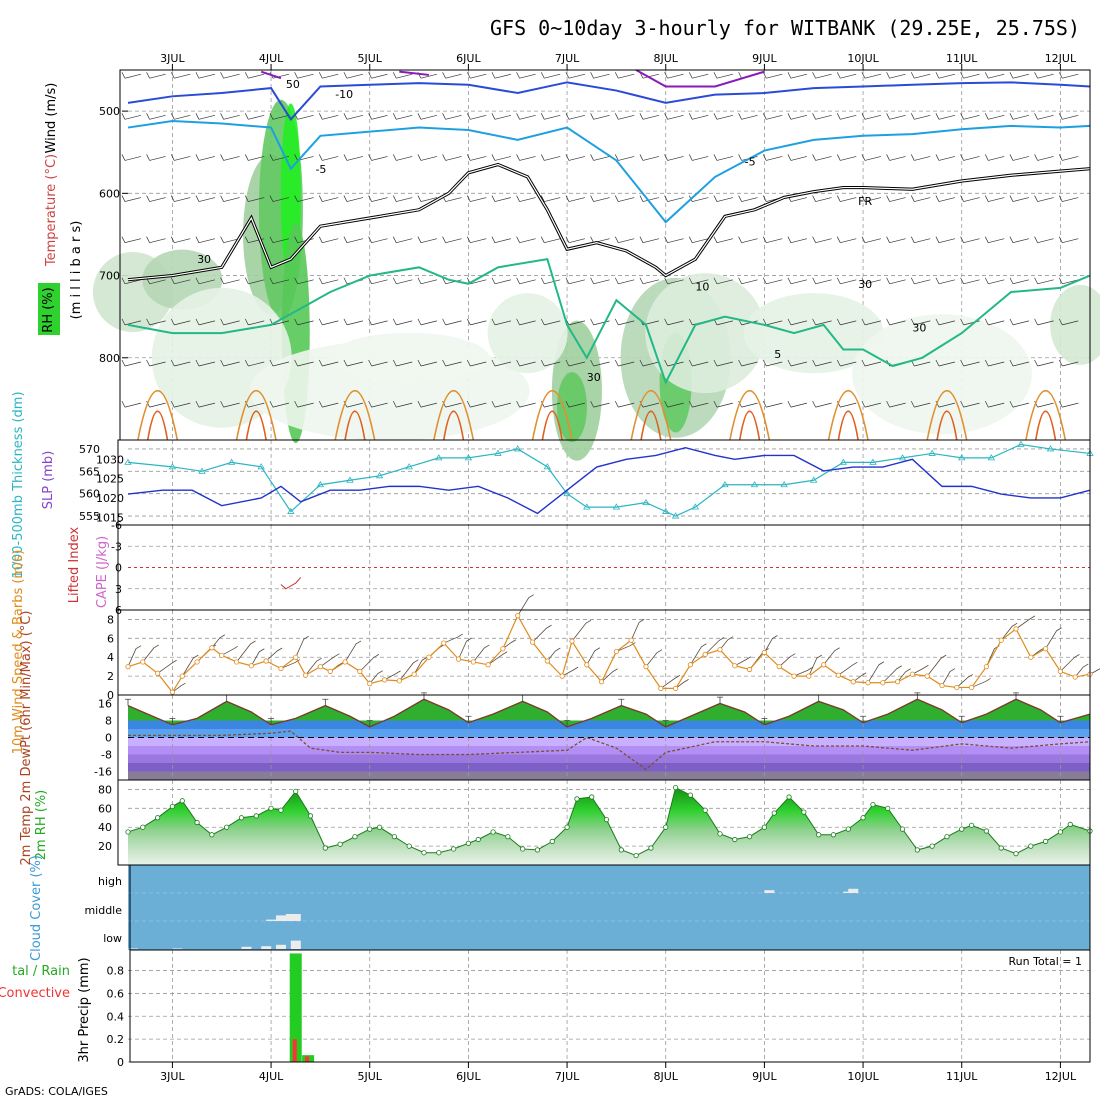 Image resolution: width=1100 pixels, height=1100 pixels. I want to click on y-axis-label-precip: 3hr Precip (mm), so click(84, 1009).